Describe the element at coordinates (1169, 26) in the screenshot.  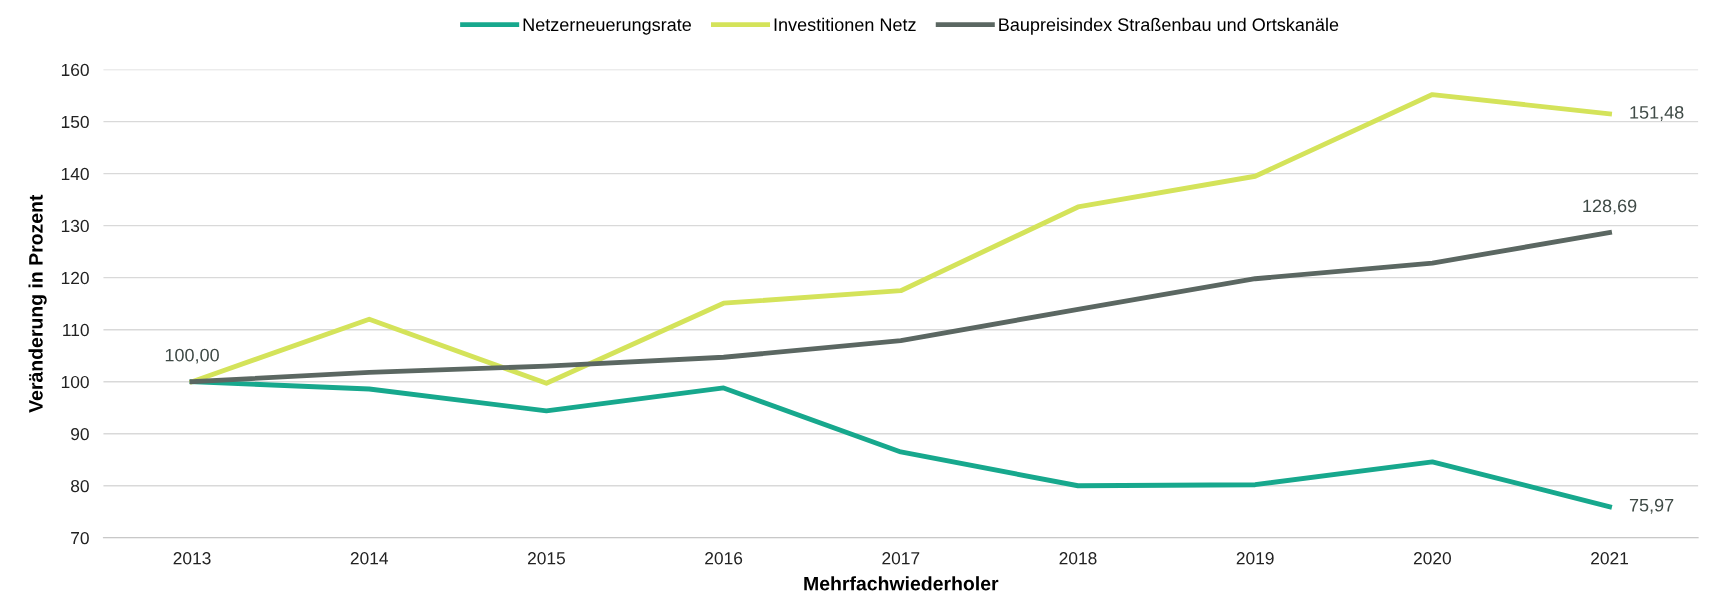
I see `legend-label: Baupreisindex Straßenbau und Ortskanäle` at that location.